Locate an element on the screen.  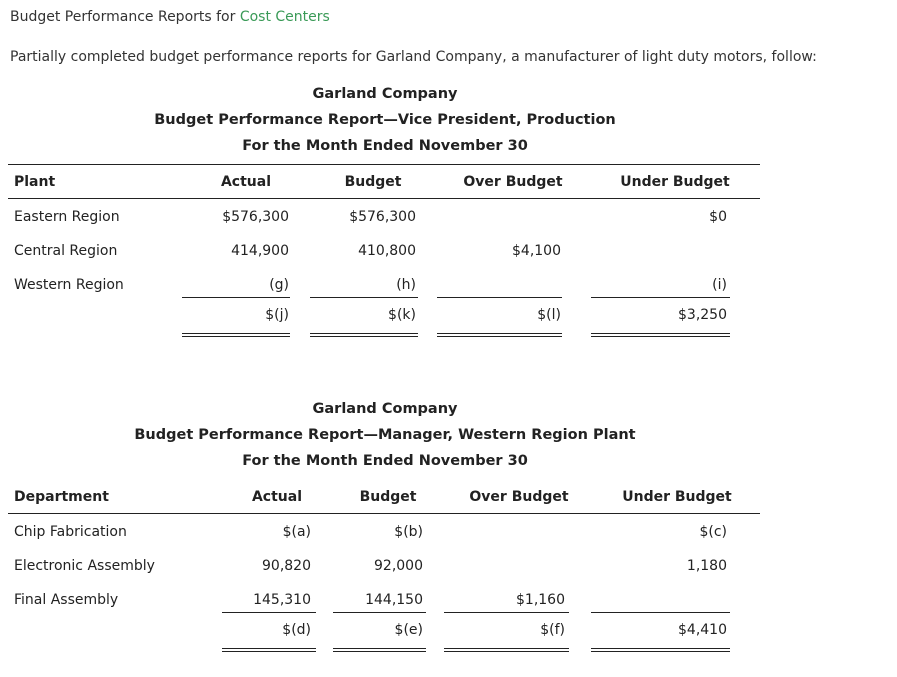
row-label: Eastern Region is located at coordinates (67, 217).